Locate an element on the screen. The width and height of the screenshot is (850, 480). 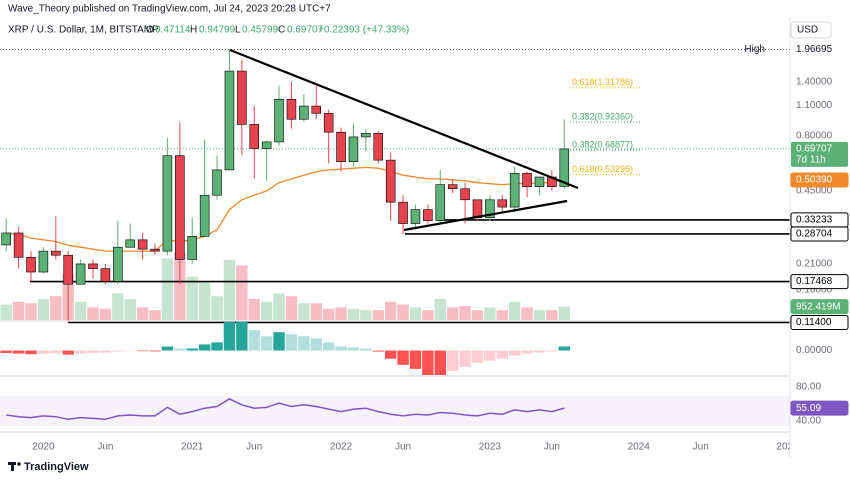
x-tick-label: 2021 is located at coordinates (192, 447).